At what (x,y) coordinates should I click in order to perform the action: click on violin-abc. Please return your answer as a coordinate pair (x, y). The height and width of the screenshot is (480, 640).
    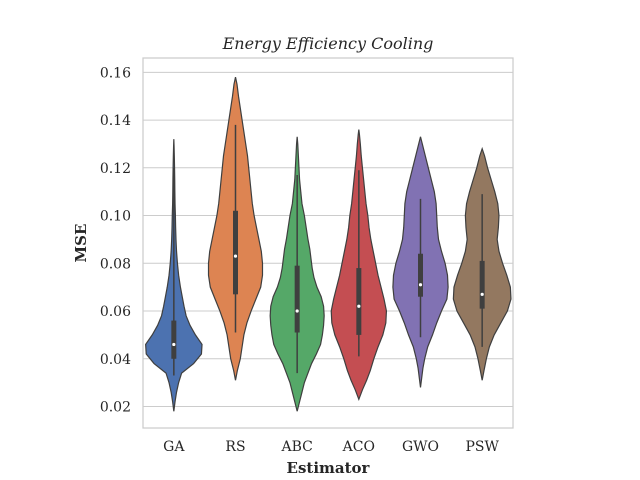
    Looking at the image, I should click on (297, 274).